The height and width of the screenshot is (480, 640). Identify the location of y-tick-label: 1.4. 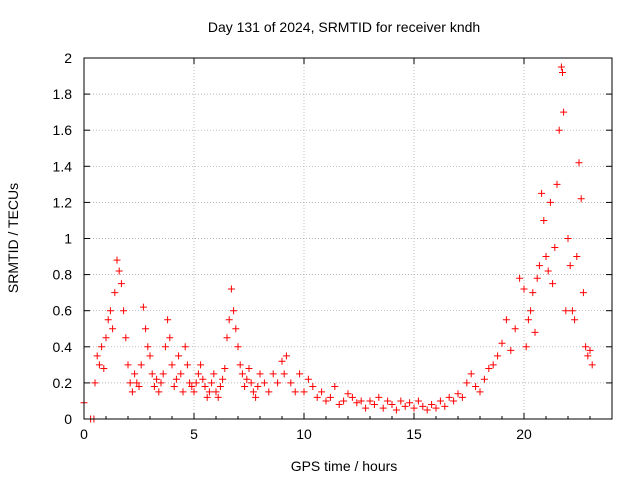
(63, 166).